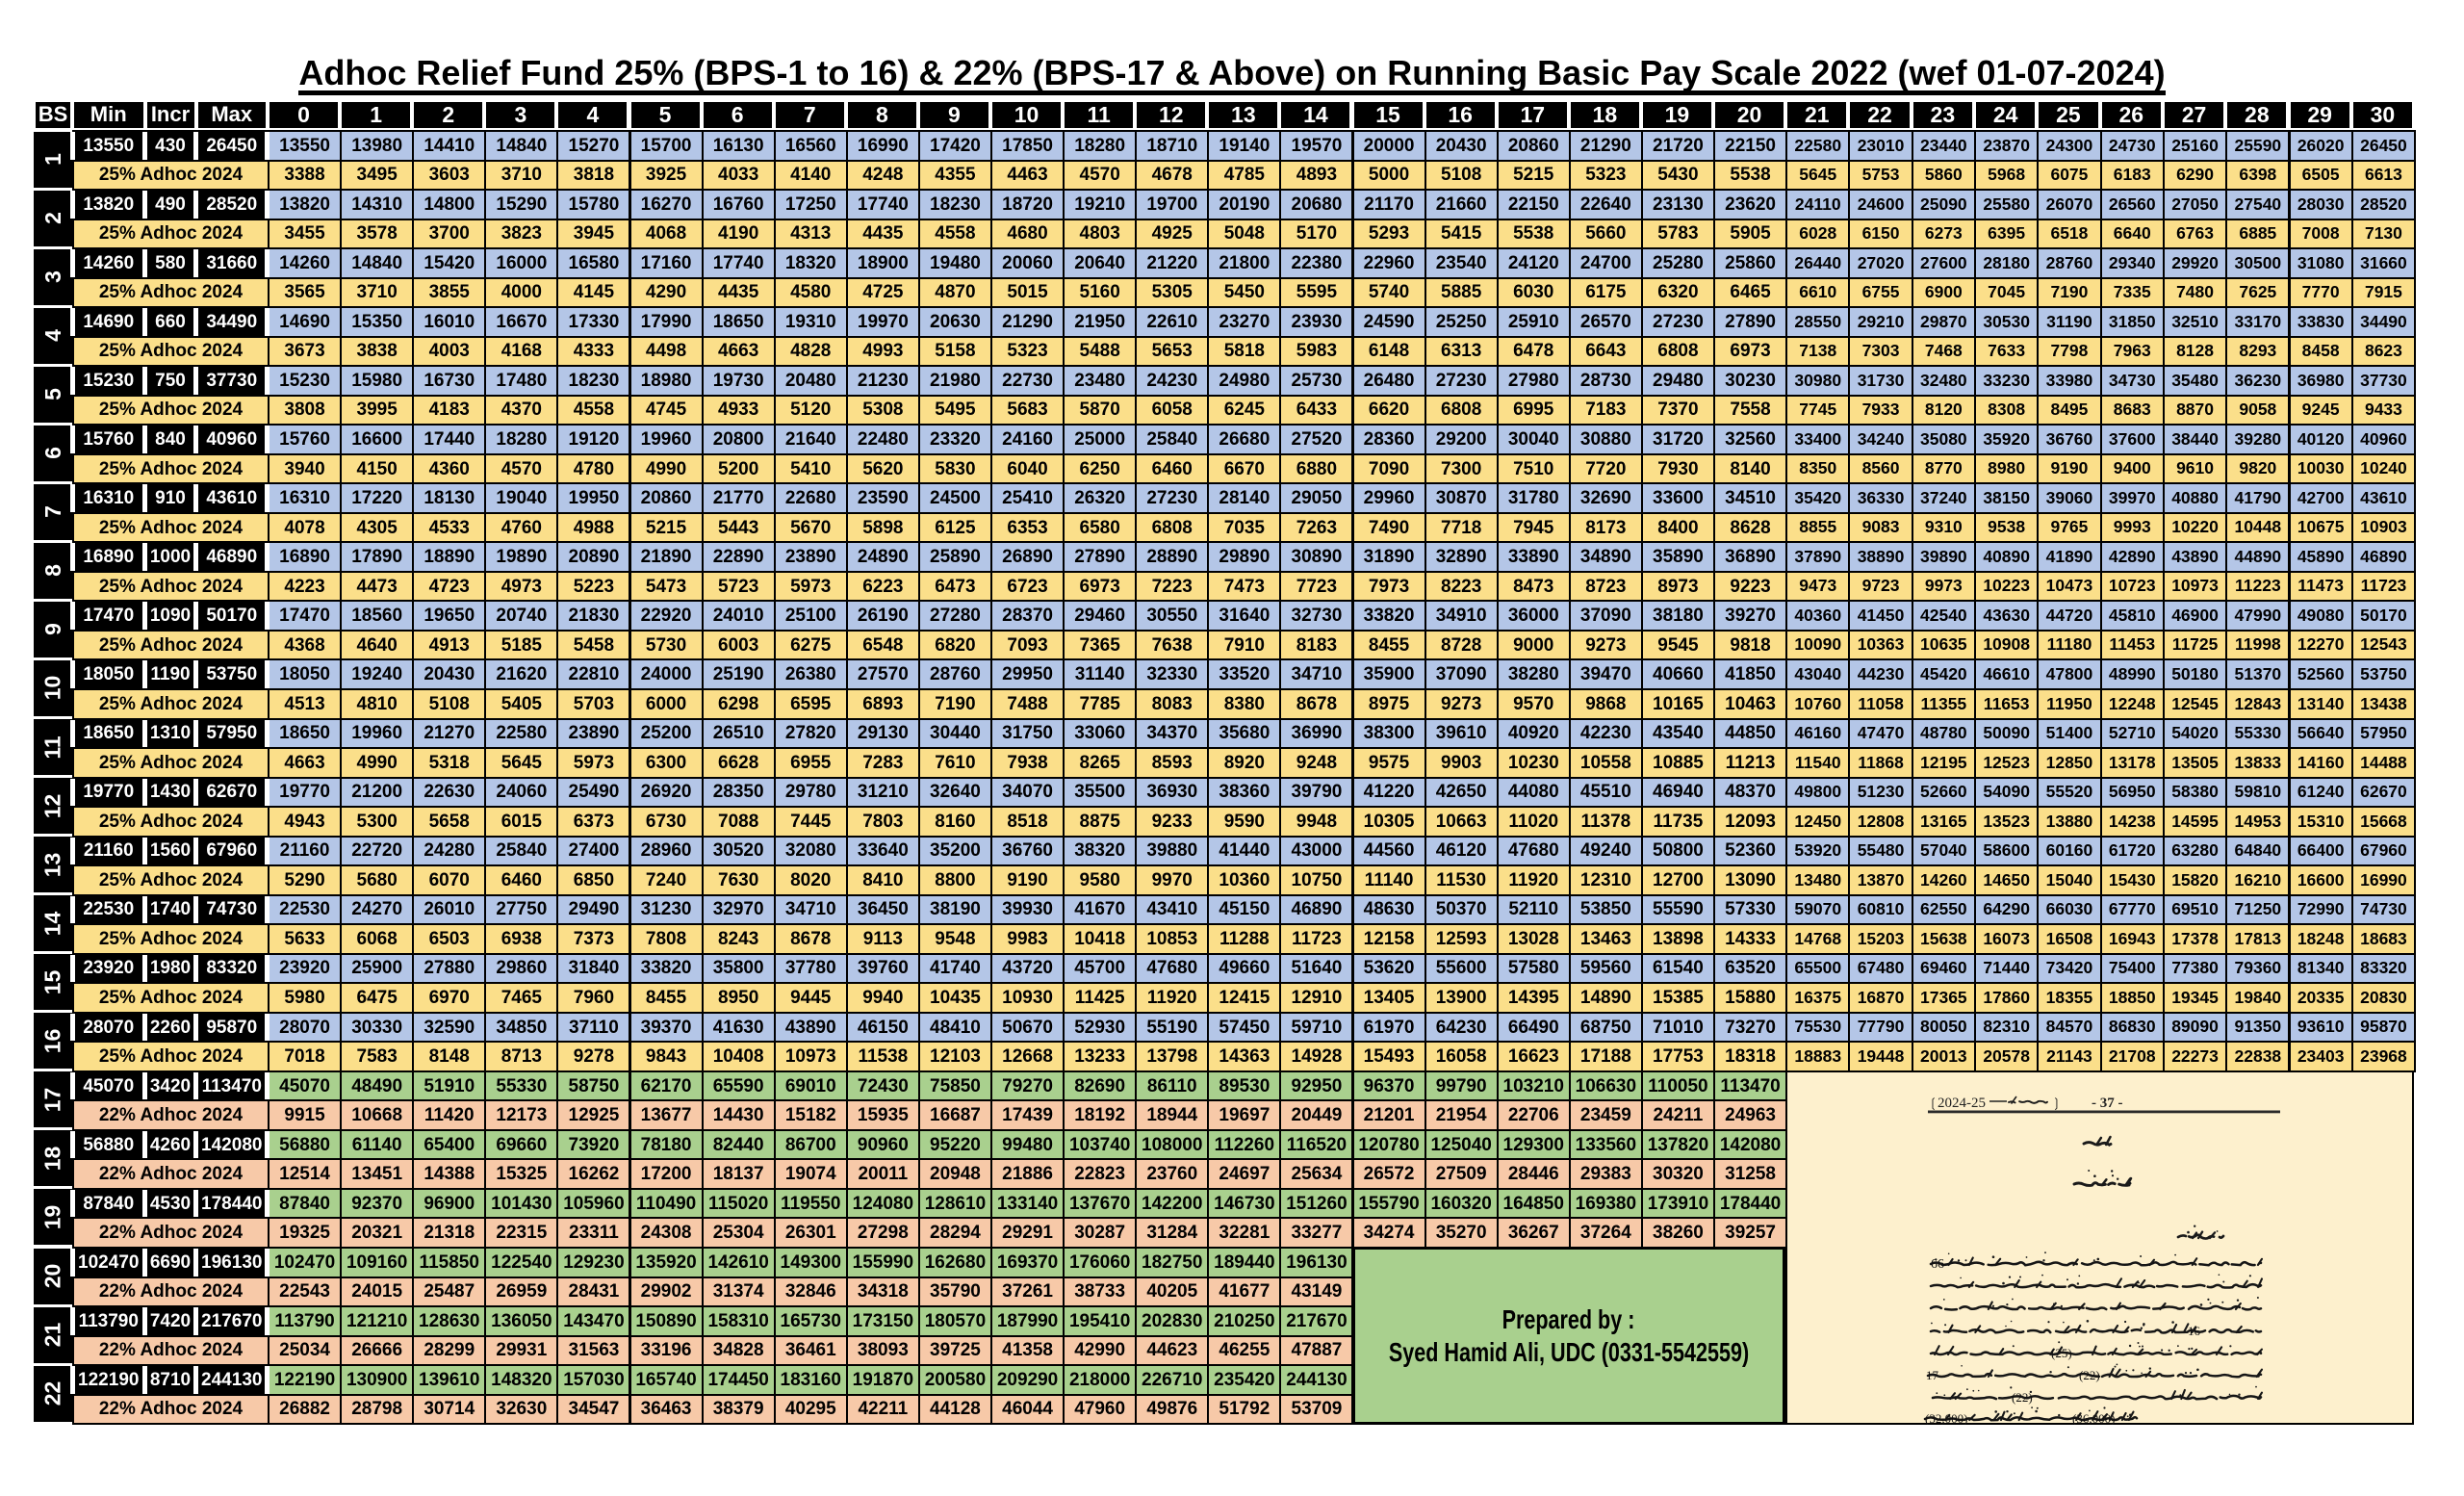 The image size is (2464, 1496). What do you see at coordinates (2194, 1331) in the screenshot?
I see `svg-text: 16` at bounding box center [2194, 1331].